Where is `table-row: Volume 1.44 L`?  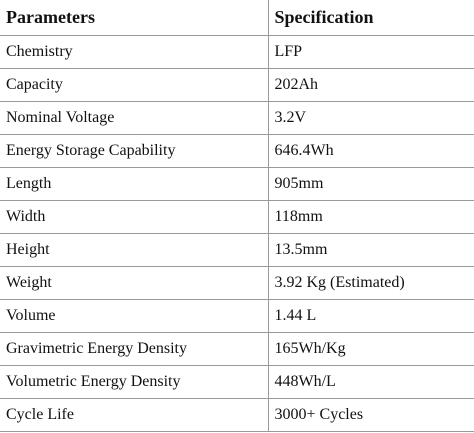
table-row: Volume 1.44 L is located at coordinates (237, 316).